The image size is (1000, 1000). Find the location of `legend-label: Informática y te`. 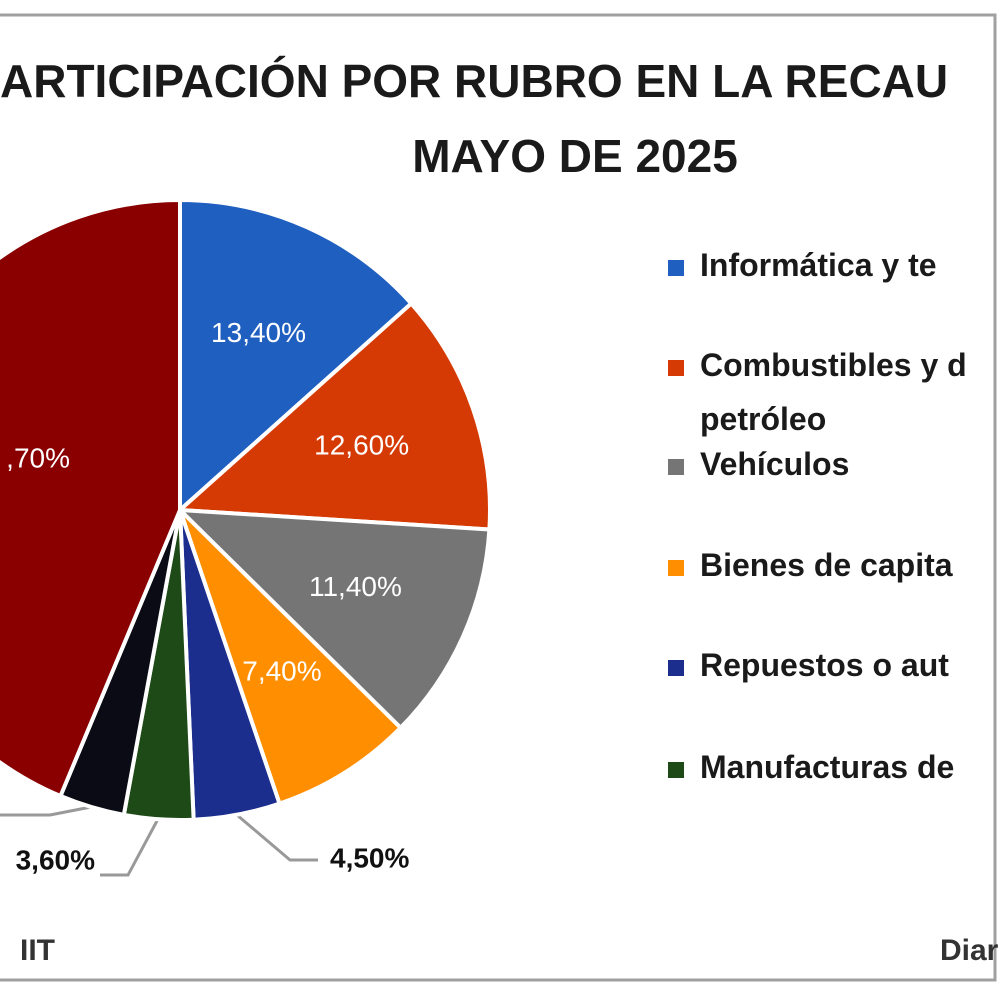

legend-label: Informática y te is located at coordinates (818, 265).